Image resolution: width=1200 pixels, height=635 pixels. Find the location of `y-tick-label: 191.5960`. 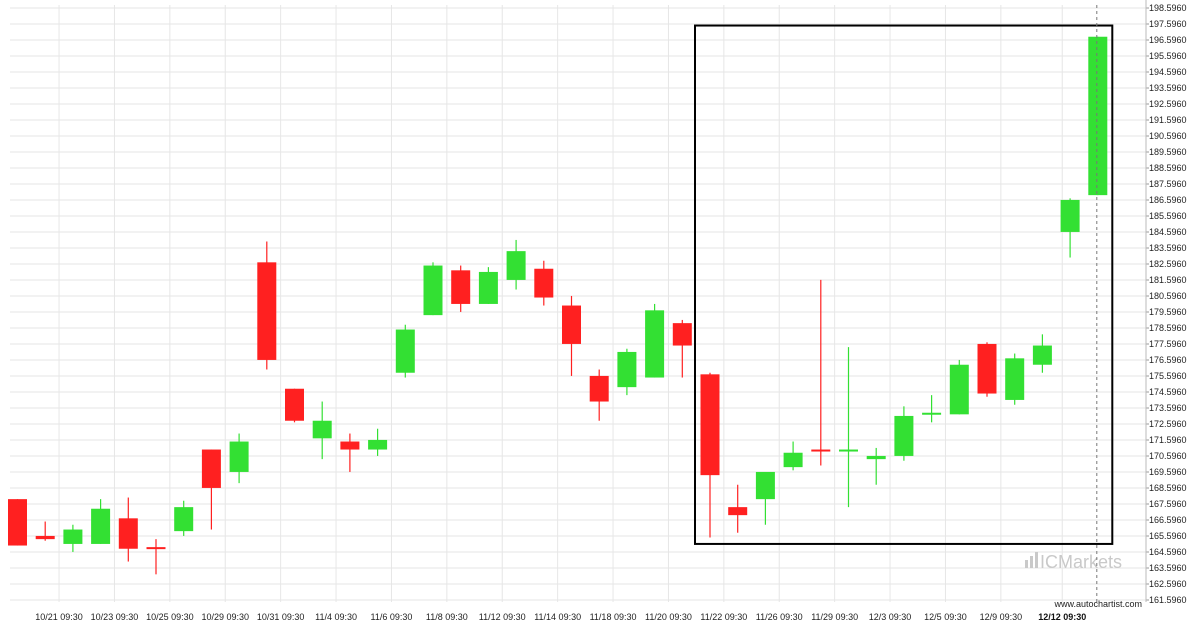

y-tick-label: 191.5960 is located at coordinates (1168, 120).